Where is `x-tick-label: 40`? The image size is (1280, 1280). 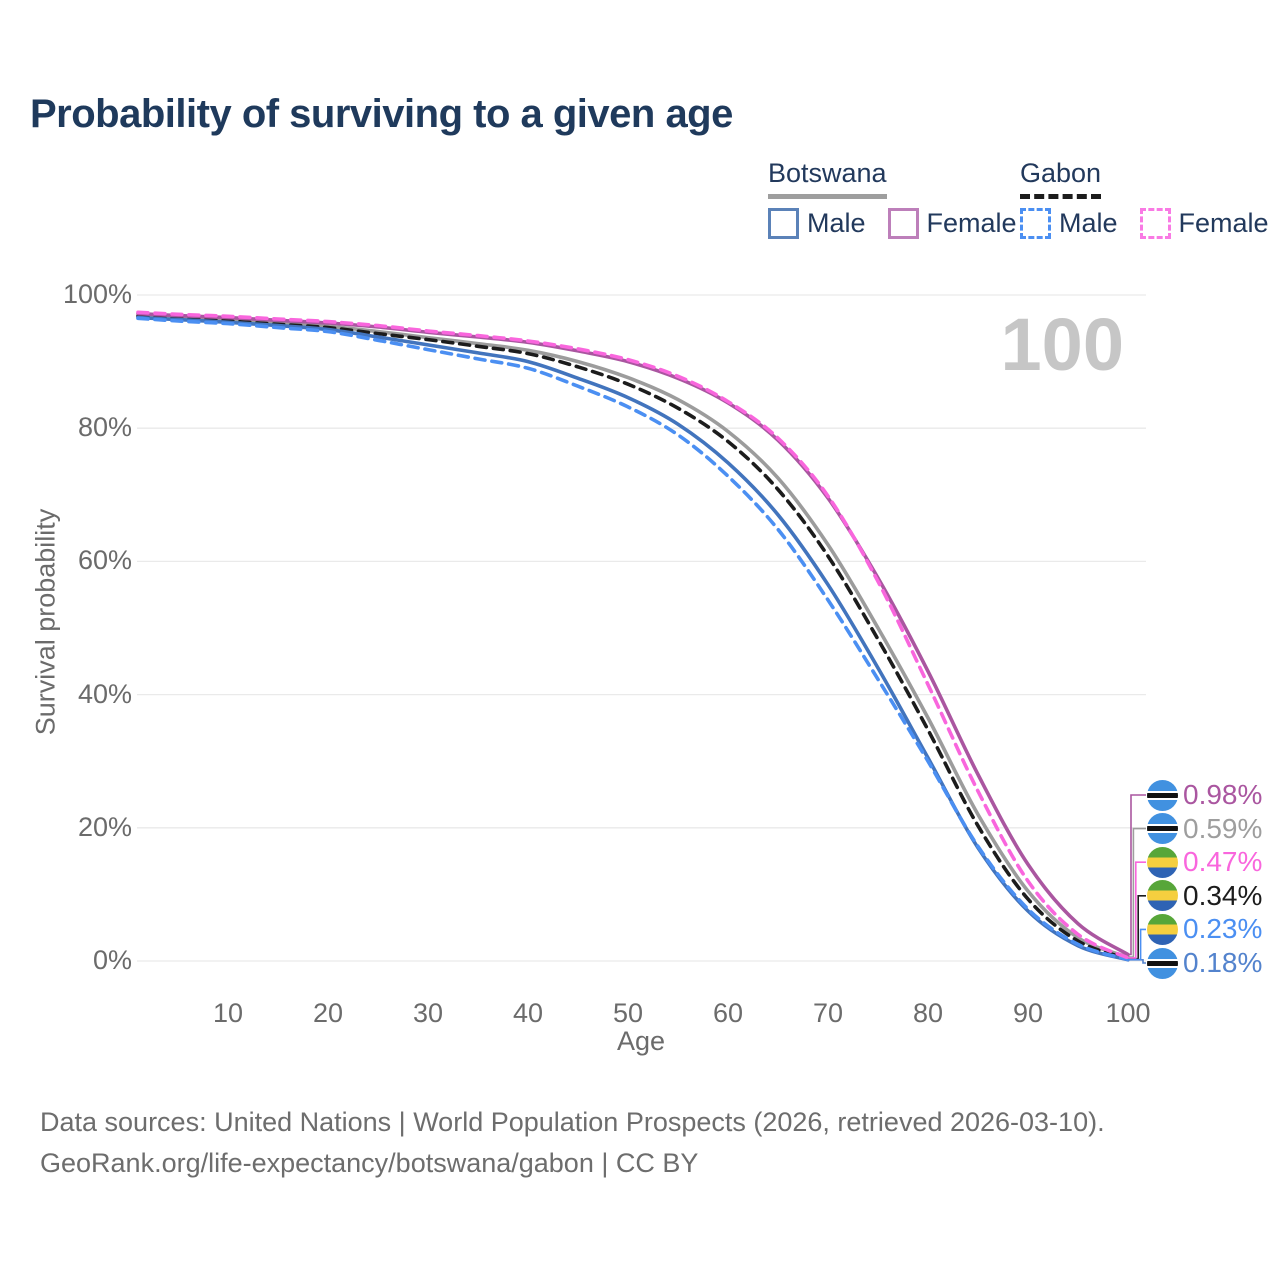
x-tick-label: 40 is located at coordinates (528, 1013).